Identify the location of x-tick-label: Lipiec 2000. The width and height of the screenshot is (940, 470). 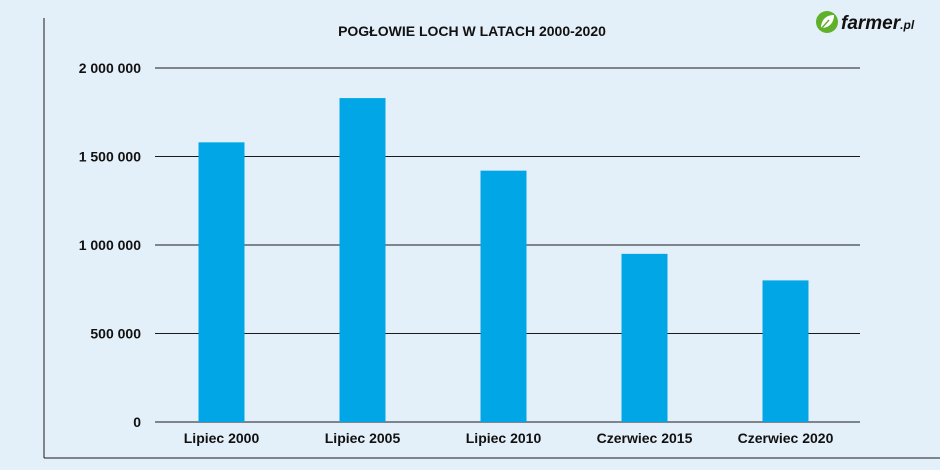
(222, 438).